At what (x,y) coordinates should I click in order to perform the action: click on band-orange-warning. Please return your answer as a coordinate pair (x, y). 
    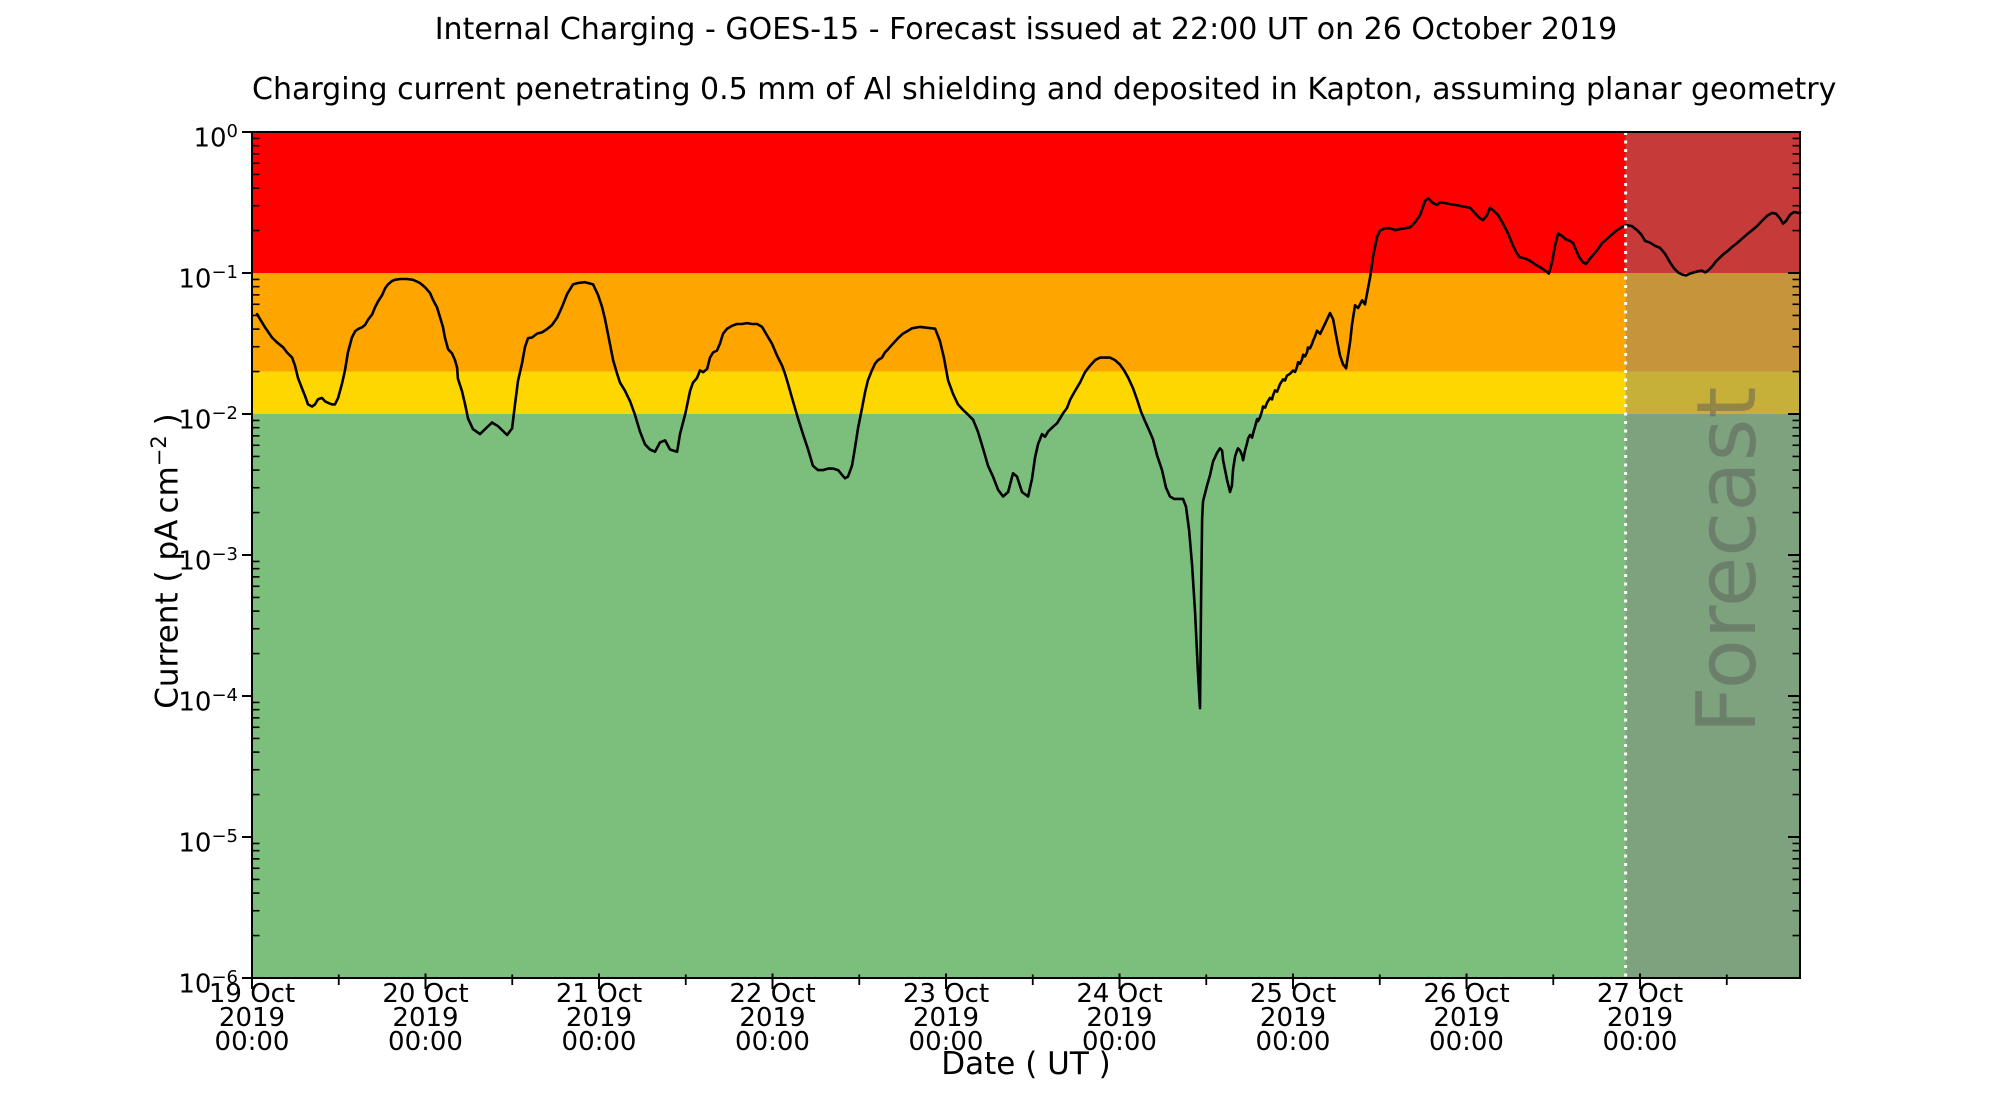
    Looking at the image, I should click on (1026, 322).